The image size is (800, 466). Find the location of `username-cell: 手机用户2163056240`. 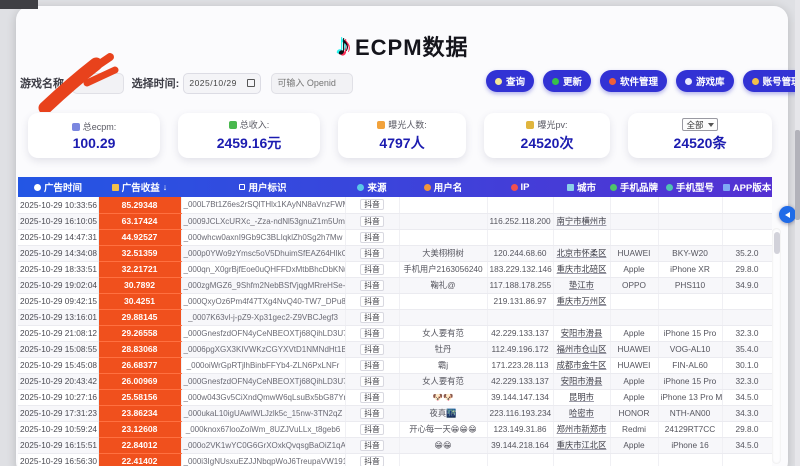

username-cell: 手机用户2163056240 is located at coordinates (443, 269).